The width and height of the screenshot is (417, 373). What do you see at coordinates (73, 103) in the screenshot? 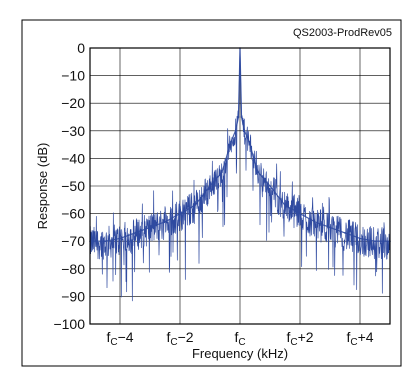
I see `y-tick-label: −20` at bounding box center [73, 103].